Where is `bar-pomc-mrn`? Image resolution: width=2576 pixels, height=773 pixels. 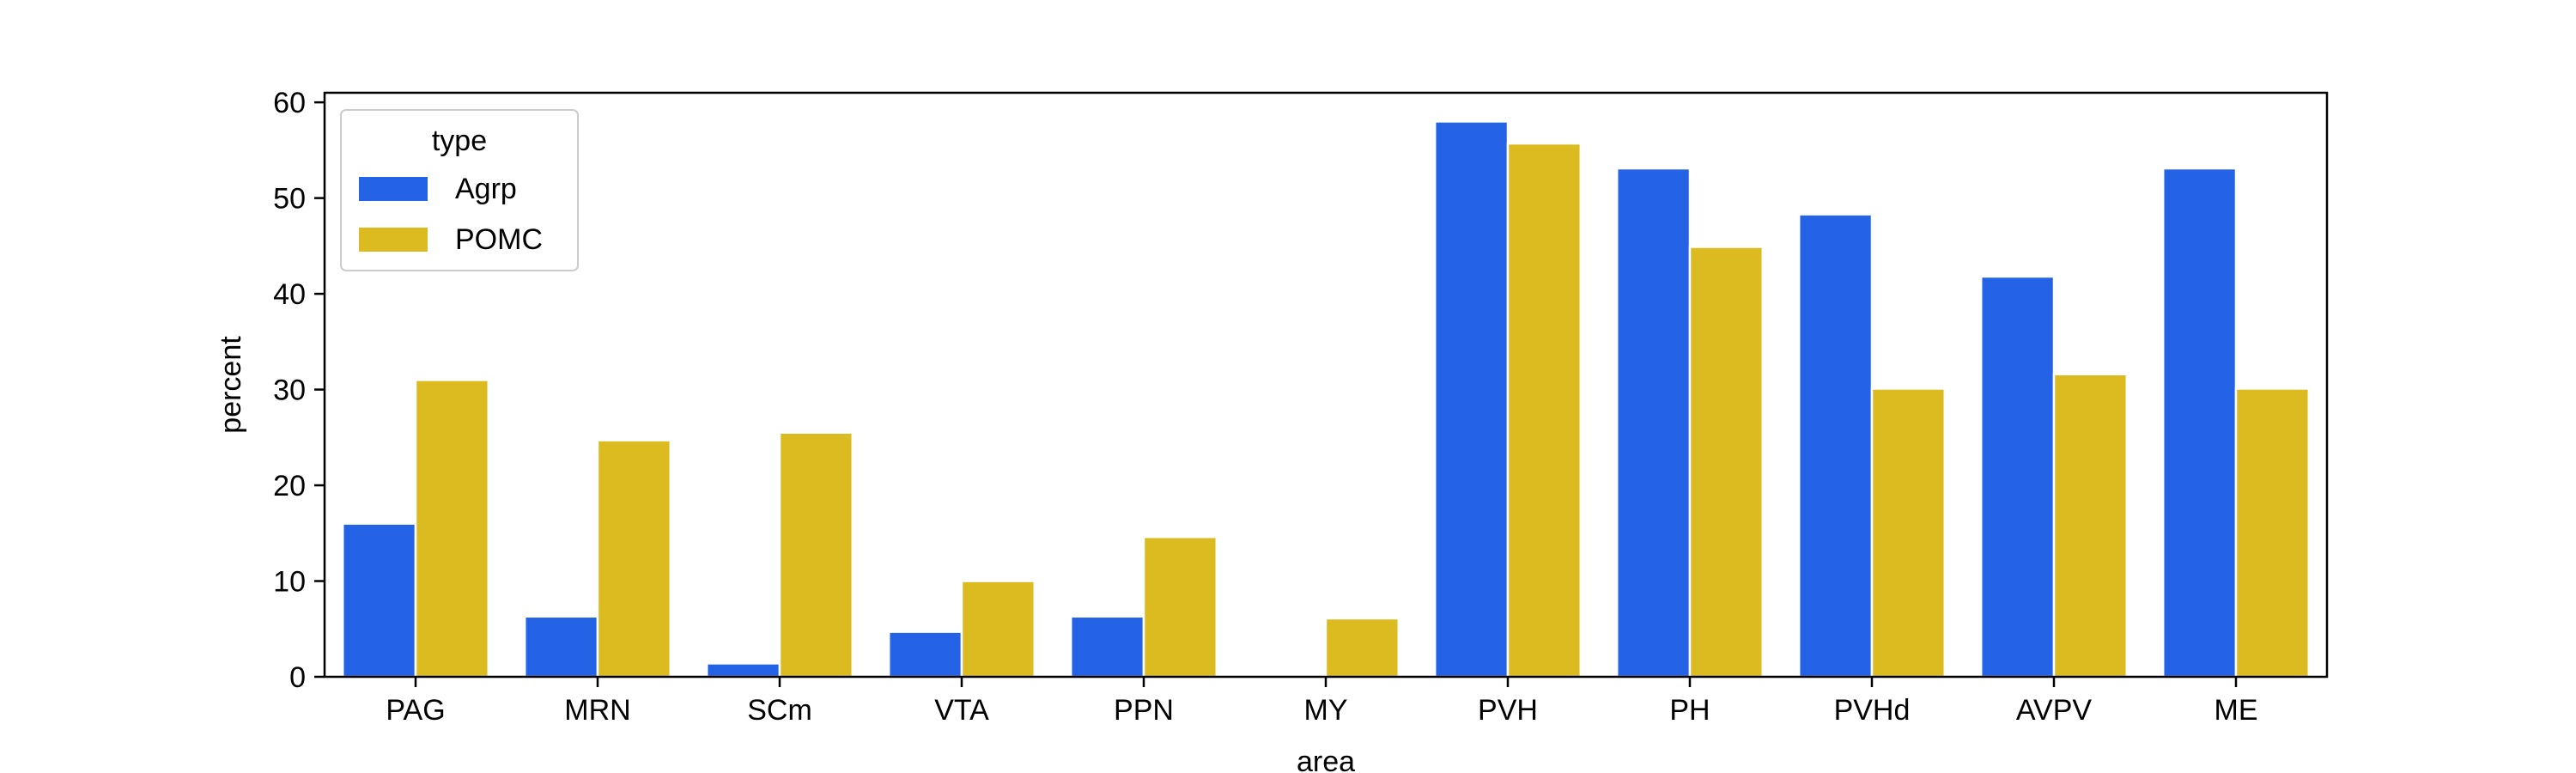
bar-pomc-mrn is located at coordinates (634, 559).